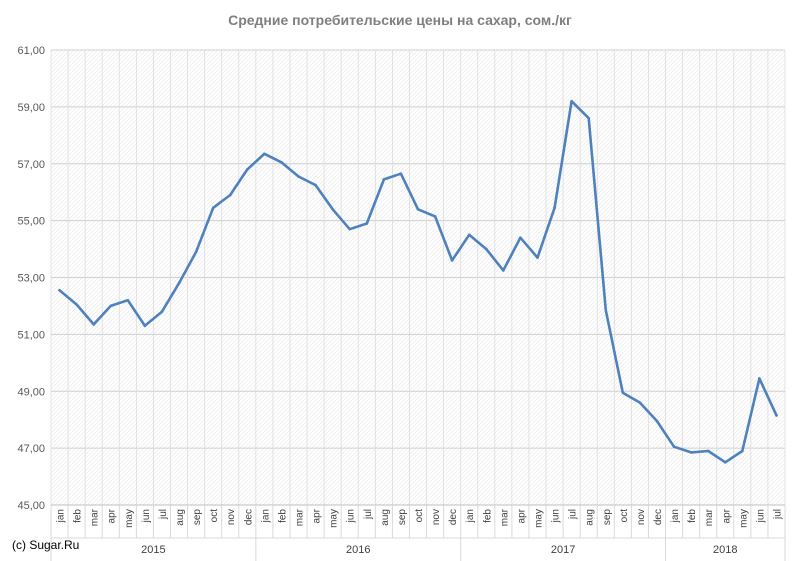 The height and width of the screenshot is (561, 800). Describe the element at coordinates (31, 506) in the screenshot. I see `y-tick-label: 45,00` at that location.